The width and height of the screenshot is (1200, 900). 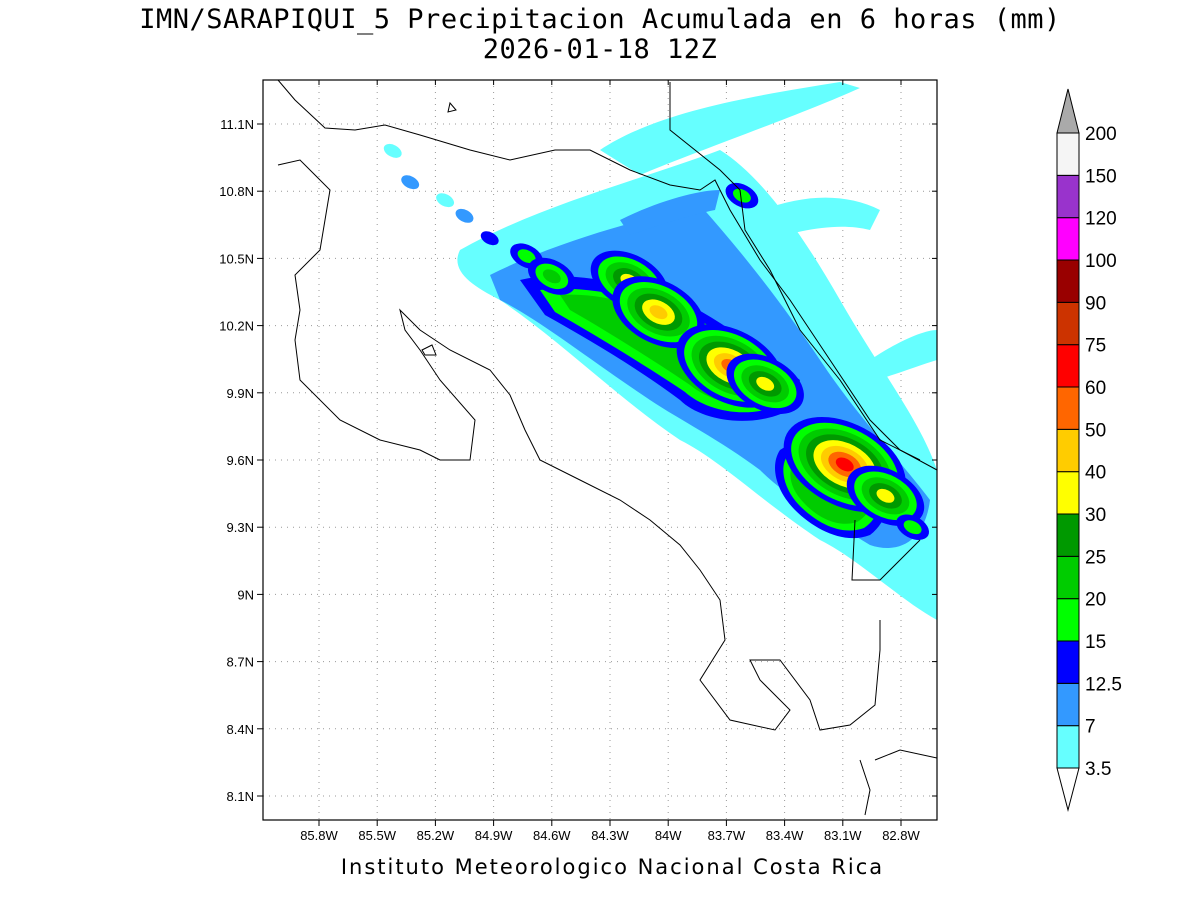 I want to click on colorbar-label: 40, so click(x=1095, y=473).